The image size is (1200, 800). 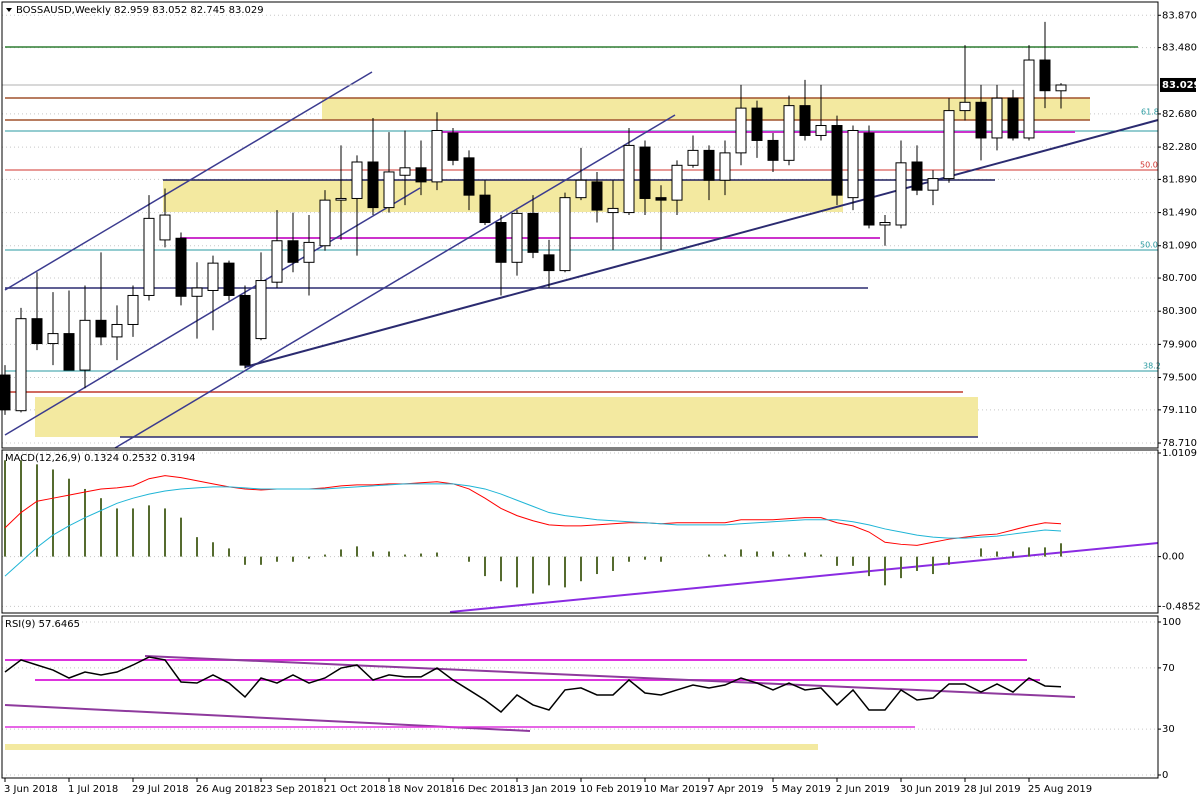 What do you see at coordinates (992, 789) in the screenshot?
I see `x-tick-label: 28 Jul 2019` at bounding box center [992, 789].